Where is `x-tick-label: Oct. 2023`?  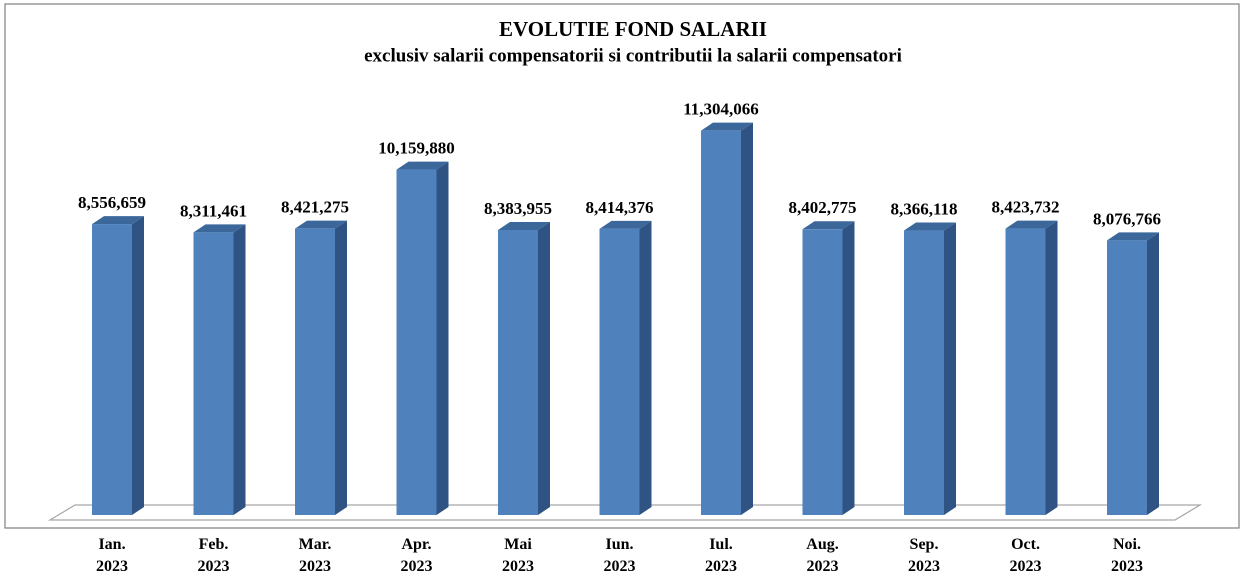
x-tick-label: Oct. 2023 is located at coordinates (1026, 555).